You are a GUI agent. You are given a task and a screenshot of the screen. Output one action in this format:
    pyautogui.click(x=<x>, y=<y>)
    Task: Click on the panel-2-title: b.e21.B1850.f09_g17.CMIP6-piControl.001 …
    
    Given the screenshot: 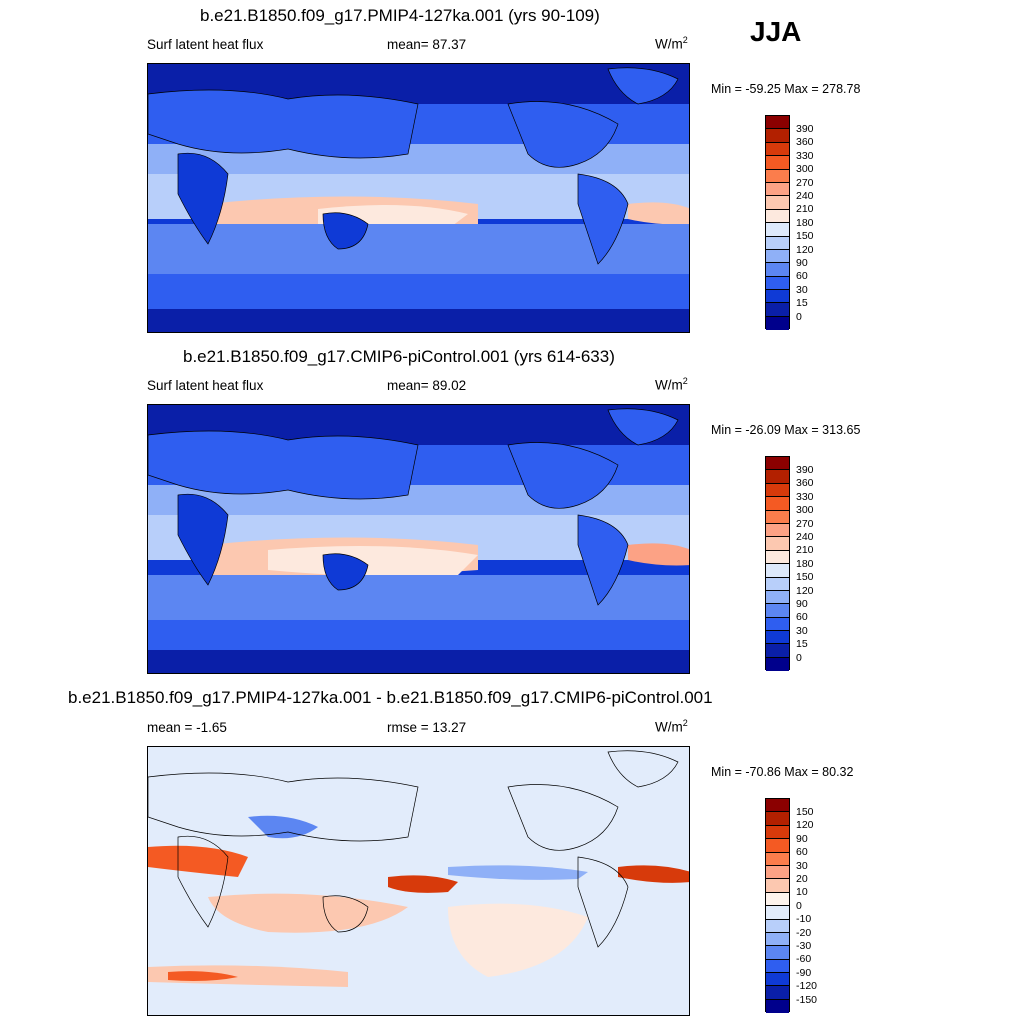 What is the action you would take?
    pyautogui.click(x=399, y=356)
    